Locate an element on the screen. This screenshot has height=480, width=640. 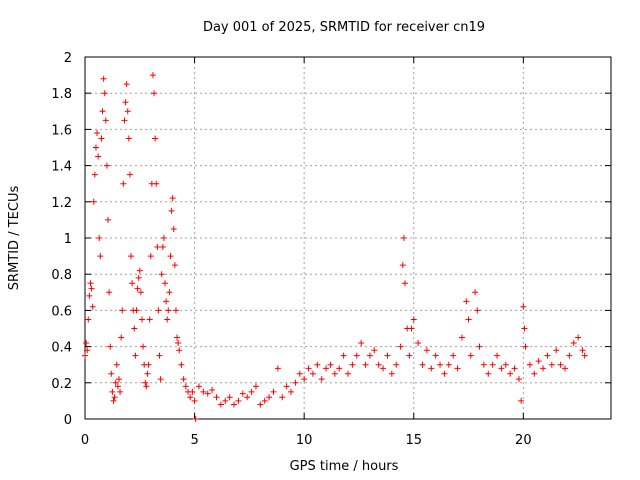
x-axis-label: GPS time / hours is located at coordinates (344, 466).